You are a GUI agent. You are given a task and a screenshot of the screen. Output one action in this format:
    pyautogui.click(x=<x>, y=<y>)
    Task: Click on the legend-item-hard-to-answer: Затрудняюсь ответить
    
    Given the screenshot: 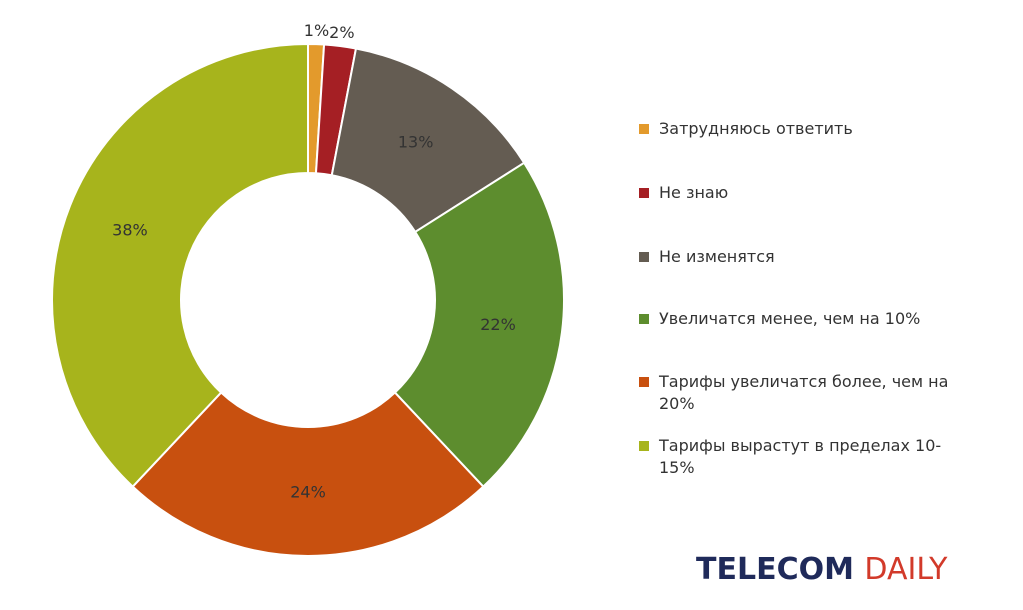 What is the action you would take?
    pyautogui.click(x=809, y=129)
    